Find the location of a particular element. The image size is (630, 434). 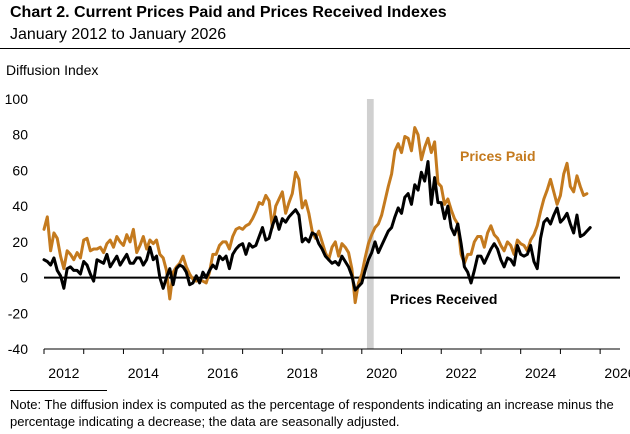

y-tick-label: 40 is located at coordinates (20, 206).